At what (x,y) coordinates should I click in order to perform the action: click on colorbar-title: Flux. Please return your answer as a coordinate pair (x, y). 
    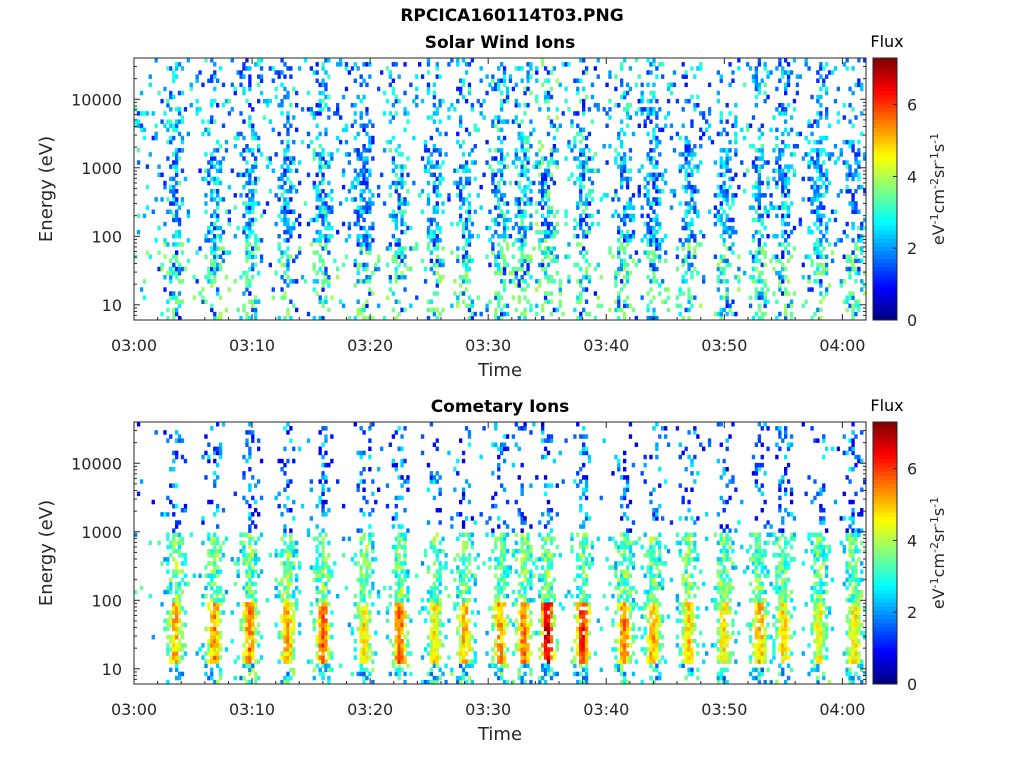
    Looking at the image, I should click on (886, 41).